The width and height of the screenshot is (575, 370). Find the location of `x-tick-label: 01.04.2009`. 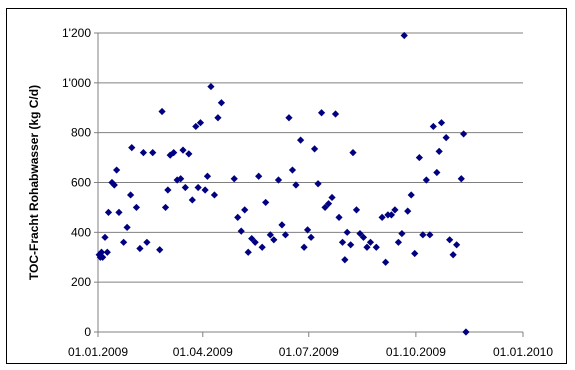

x-tick-label: 01.04.2009 is located at coordinates (203, 352).